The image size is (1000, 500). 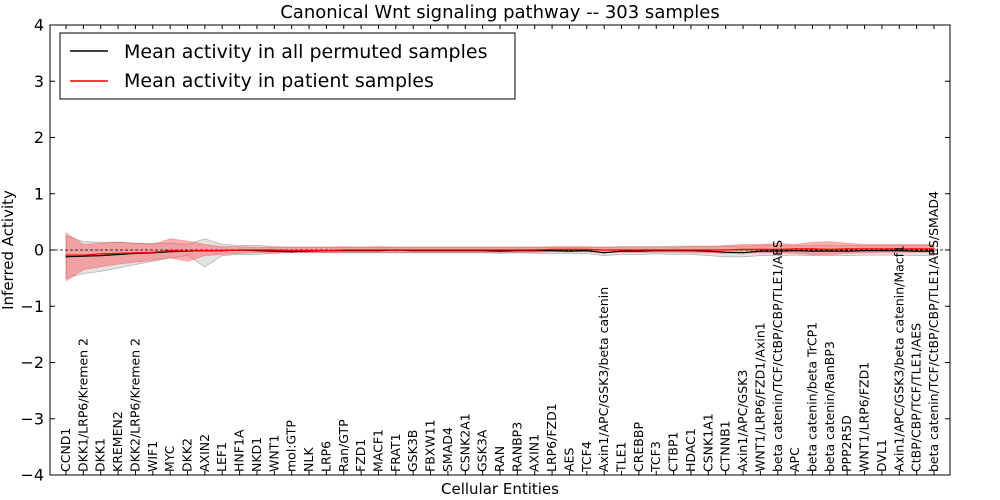 What do you see at coordinates (134, 405) in the screenshot?
I see `x-tick-label: DKK2/LRP6/Kremen 2` at bounding box center [134, 405].